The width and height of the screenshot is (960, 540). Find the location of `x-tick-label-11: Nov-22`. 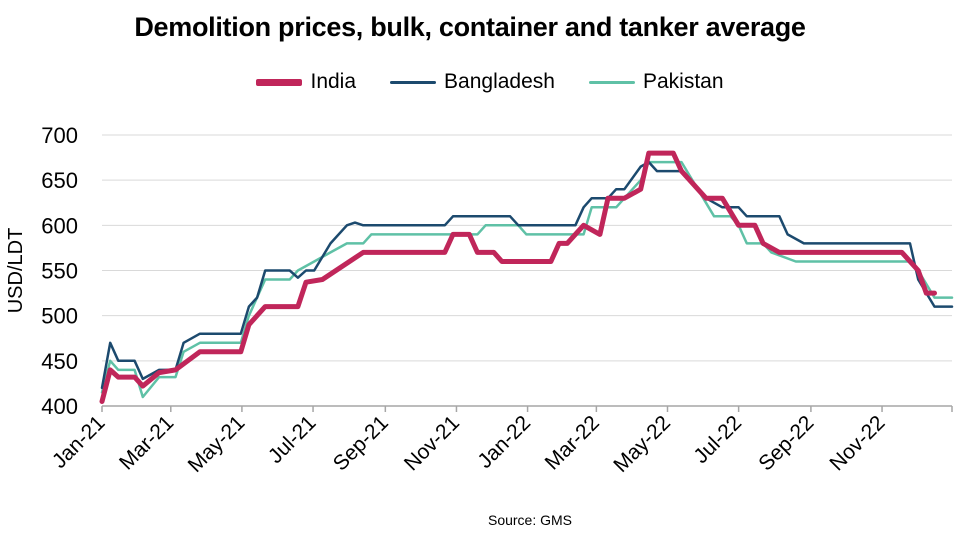

x-tick-label-11: Nov-22 is located at coordinates (857, 443).